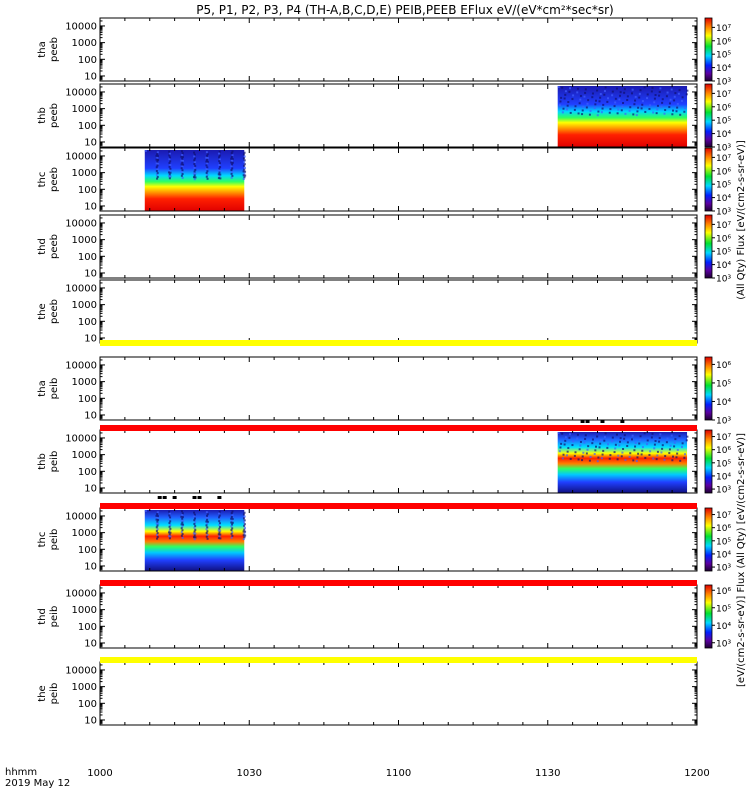 The height and width of the screenshot is (800, 750). What do you see at coordinates (21, 772) in the screenshot?
I see `x-axis-title-line1: hhmm` at bounding box center [21, 772].